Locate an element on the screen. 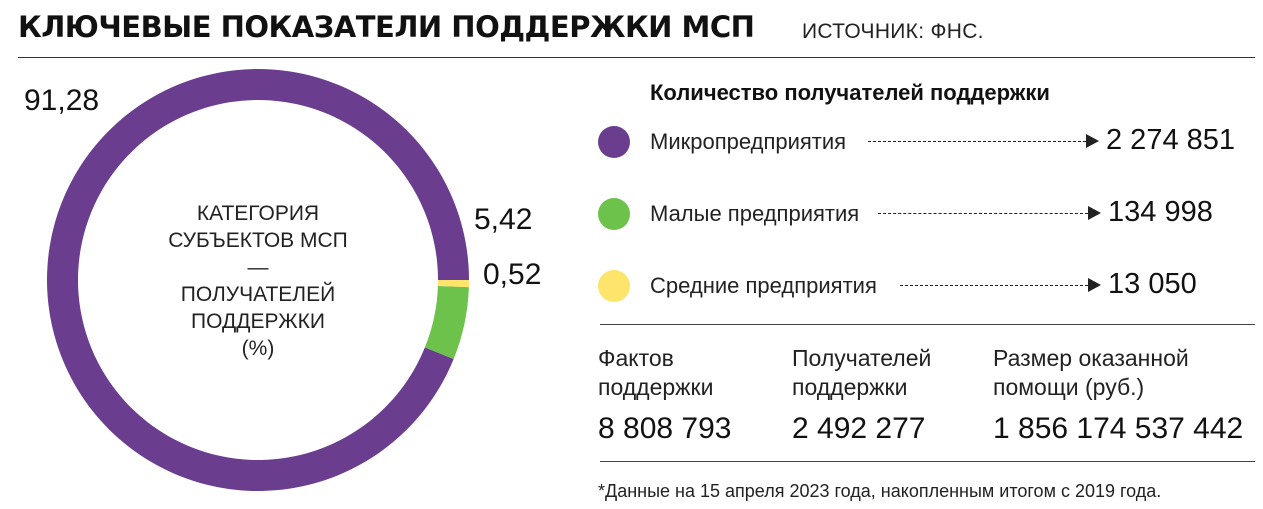  legend-item-medium: Средние предприятия 13 050 is located at coordinates (928, 286).